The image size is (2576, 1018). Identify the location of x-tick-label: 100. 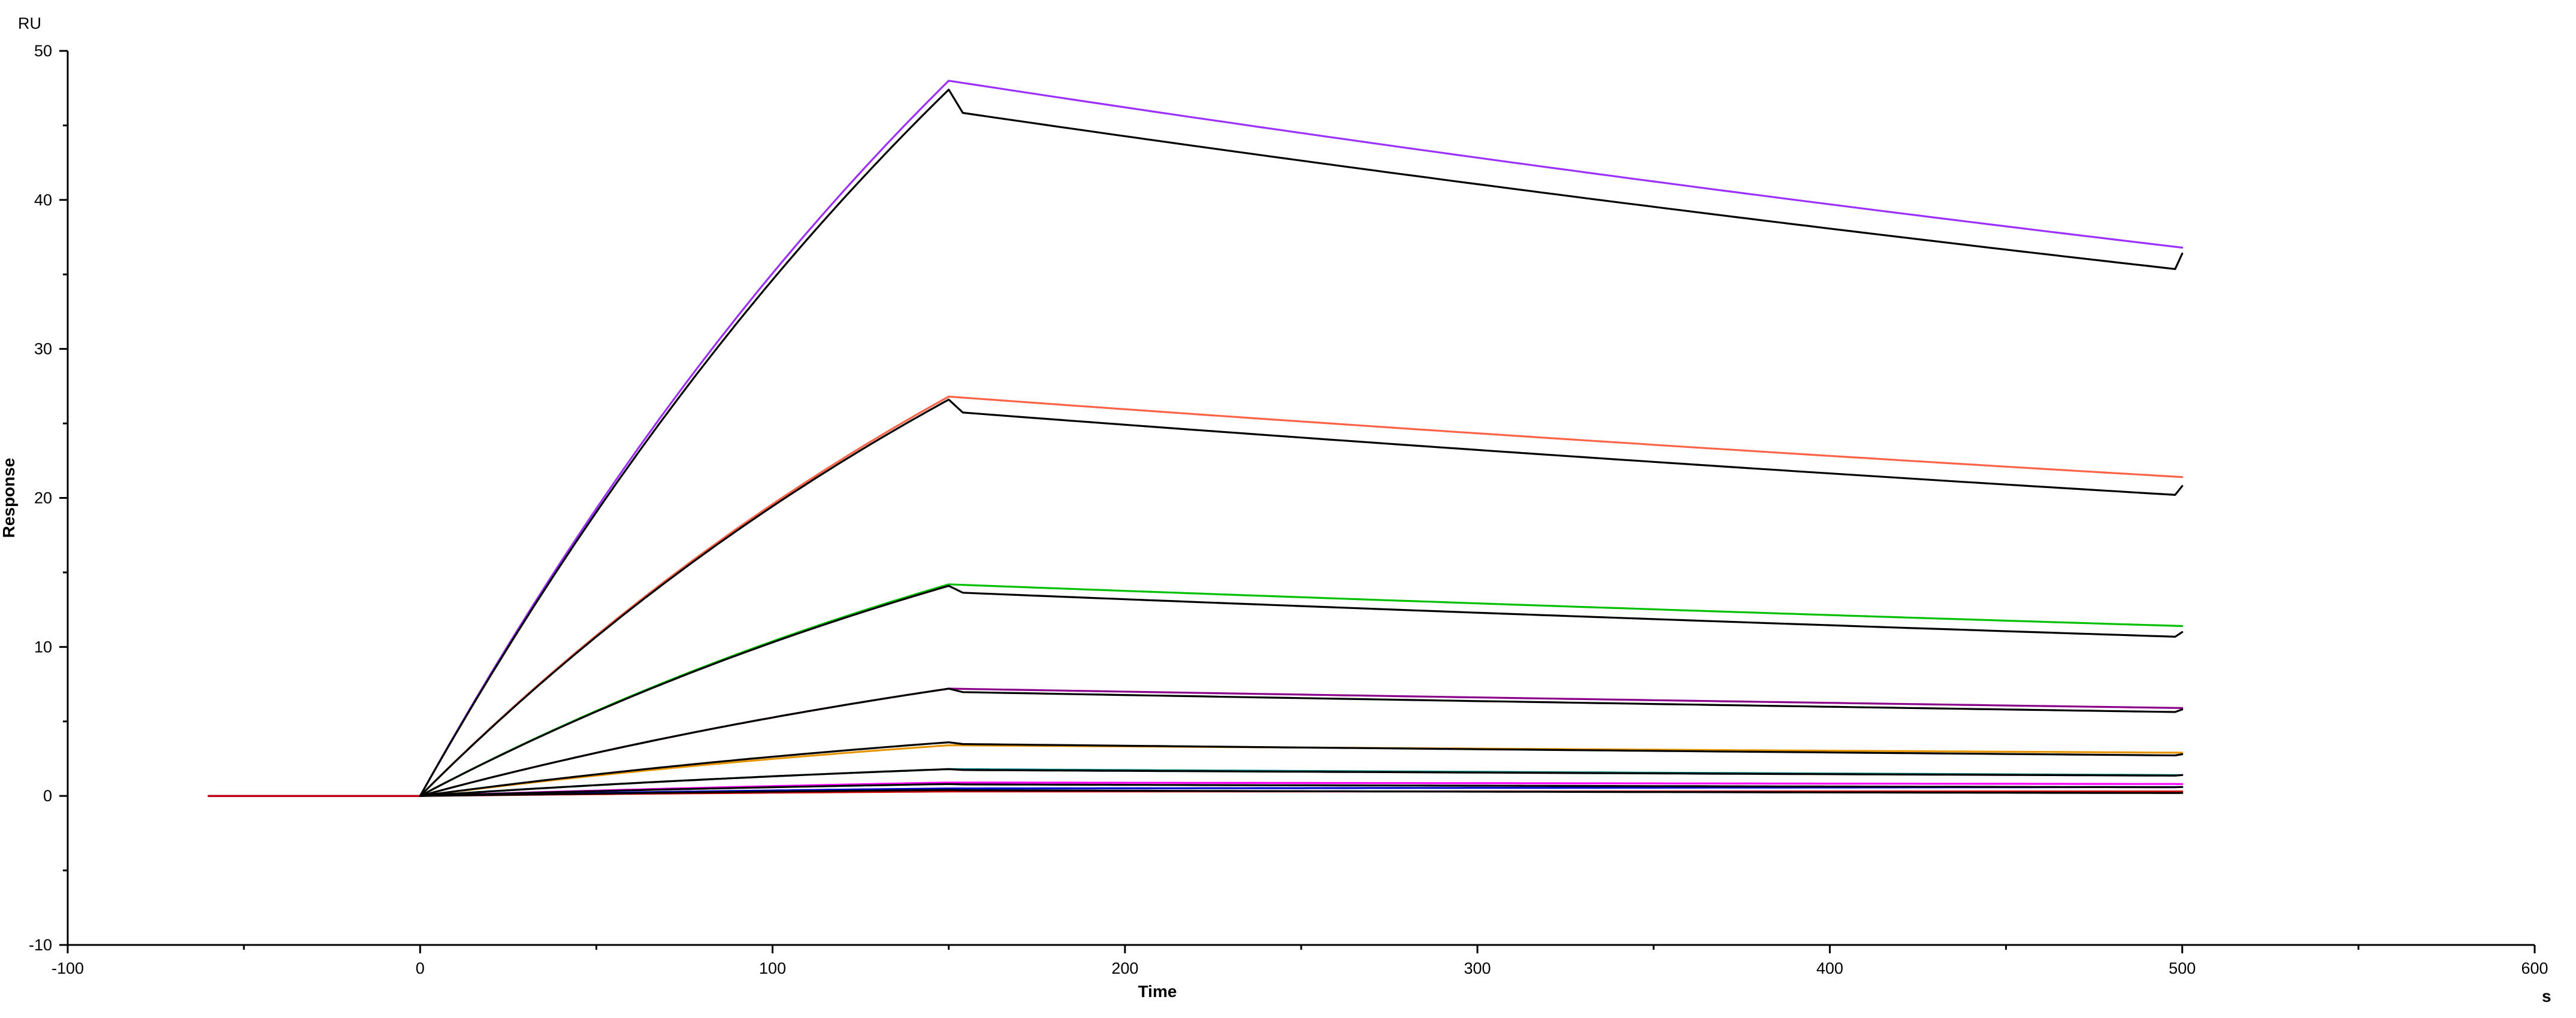
(772, 968).